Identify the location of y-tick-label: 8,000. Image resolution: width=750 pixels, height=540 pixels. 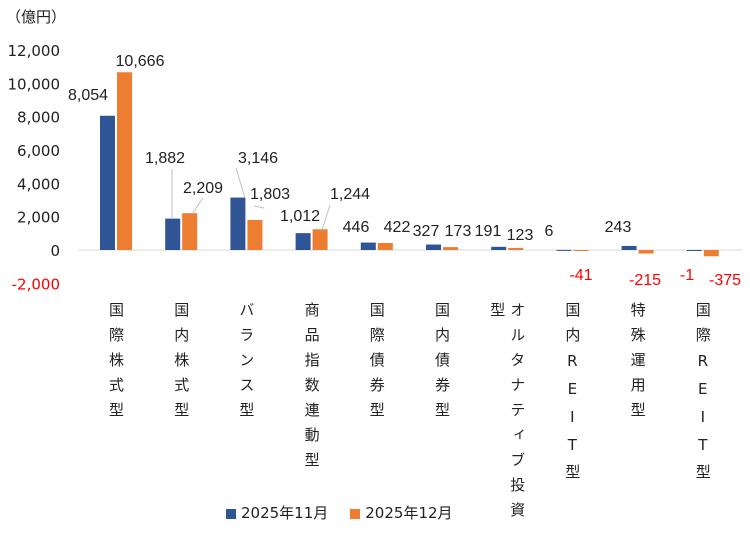
(38, 118).